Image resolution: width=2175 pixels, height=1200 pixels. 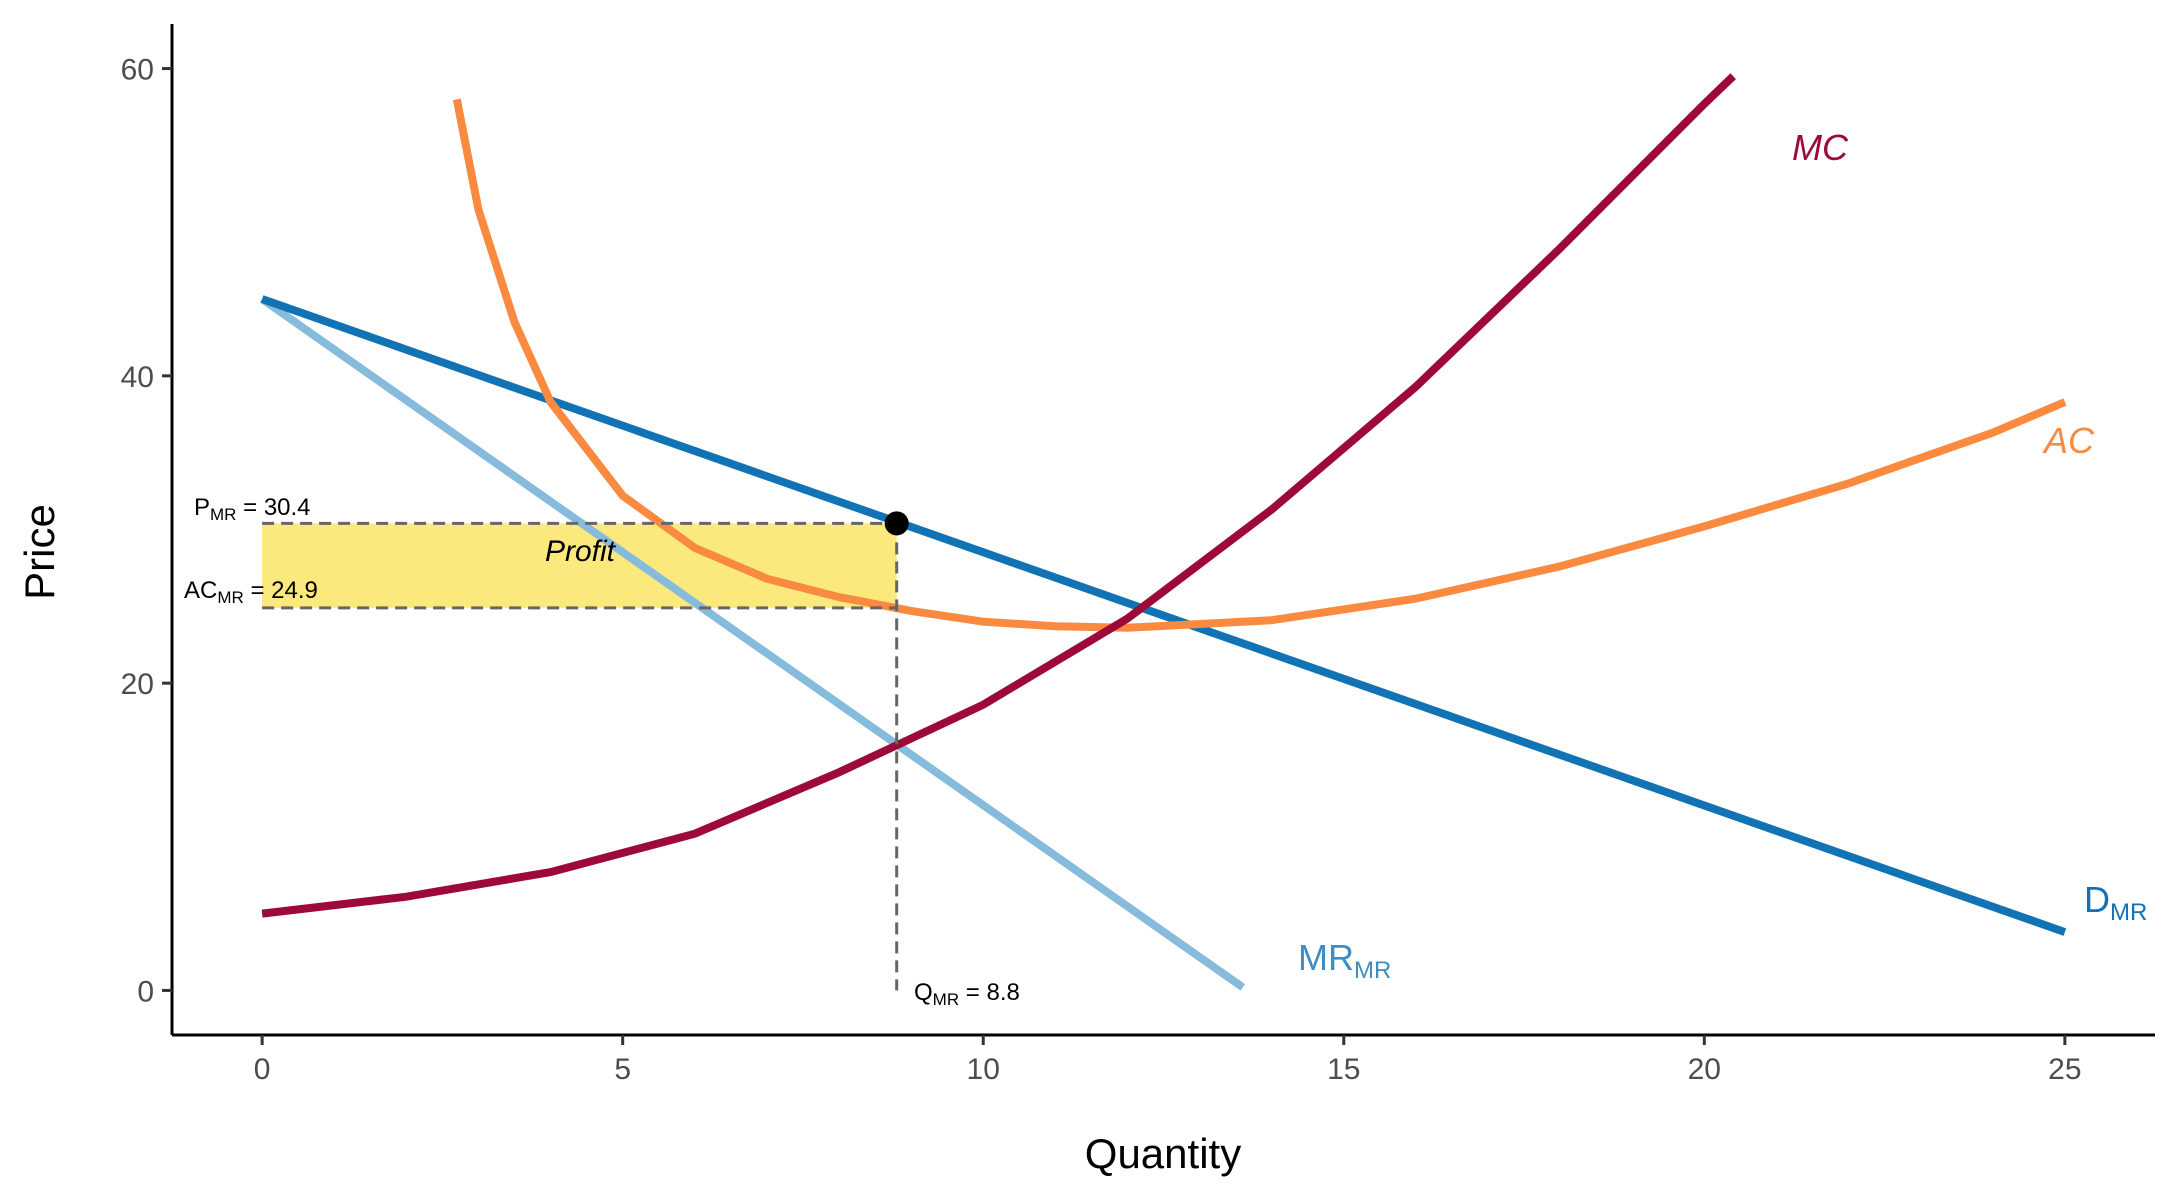 What do you see at coordinates (622, 1069) in the screenshot?
I see `x-tick-label: 5` at bounding box center [622, 1069].